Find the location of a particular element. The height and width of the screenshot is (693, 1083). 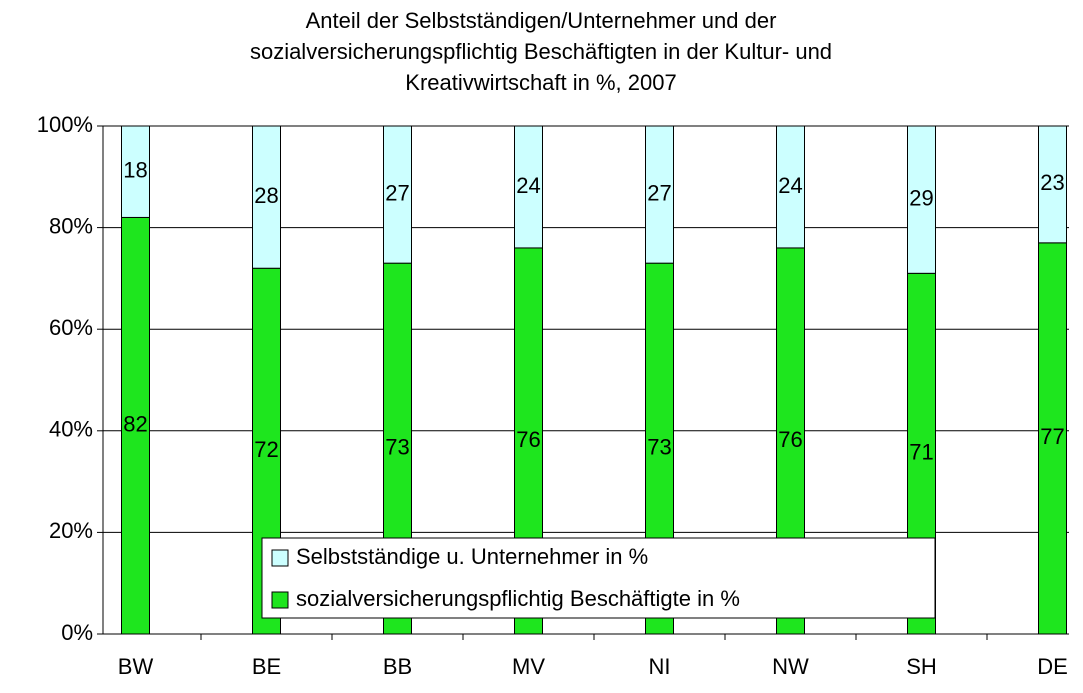

data-label: 29 is located at coordinates (921, 197).